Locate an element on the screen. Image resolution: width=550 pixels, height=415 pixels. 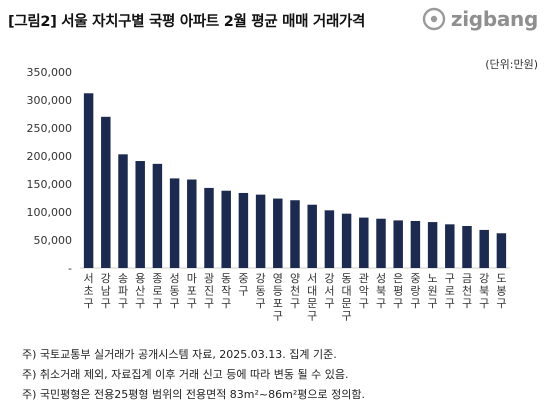
chart-title: [그림2] 서울 자치구별 국평 아파트 2월 평균 매매 거래가격 is located at coordinates (187, 22).